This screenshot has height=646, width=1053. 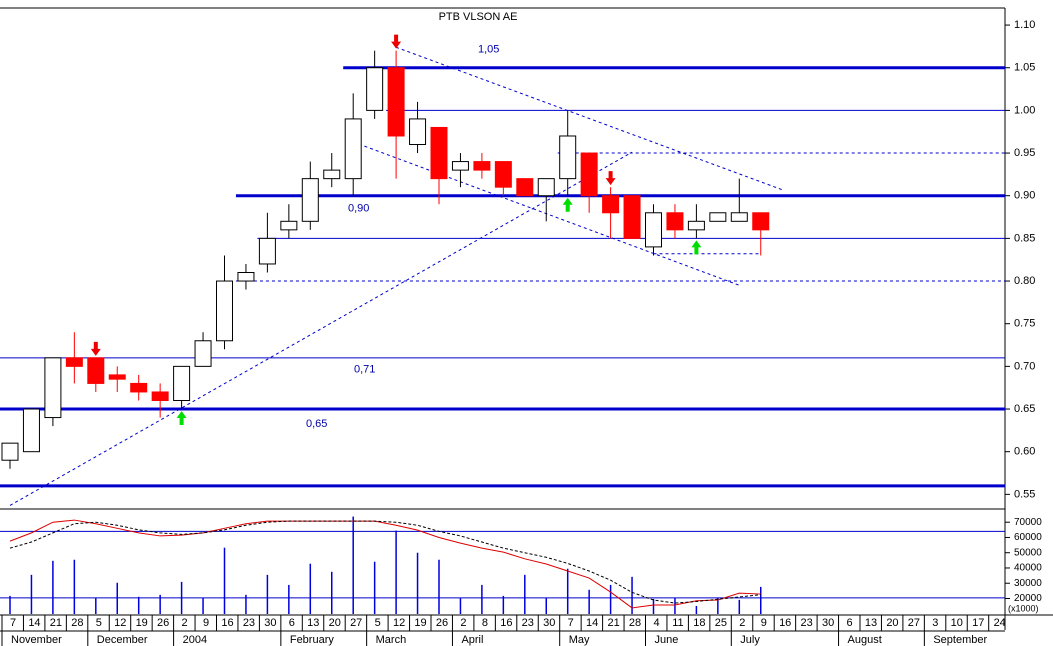 What do you see at coordinates (1024, 366) in the screenshot?
I see `y-tick-label: 0.70` at bounding box center [1024, 366].